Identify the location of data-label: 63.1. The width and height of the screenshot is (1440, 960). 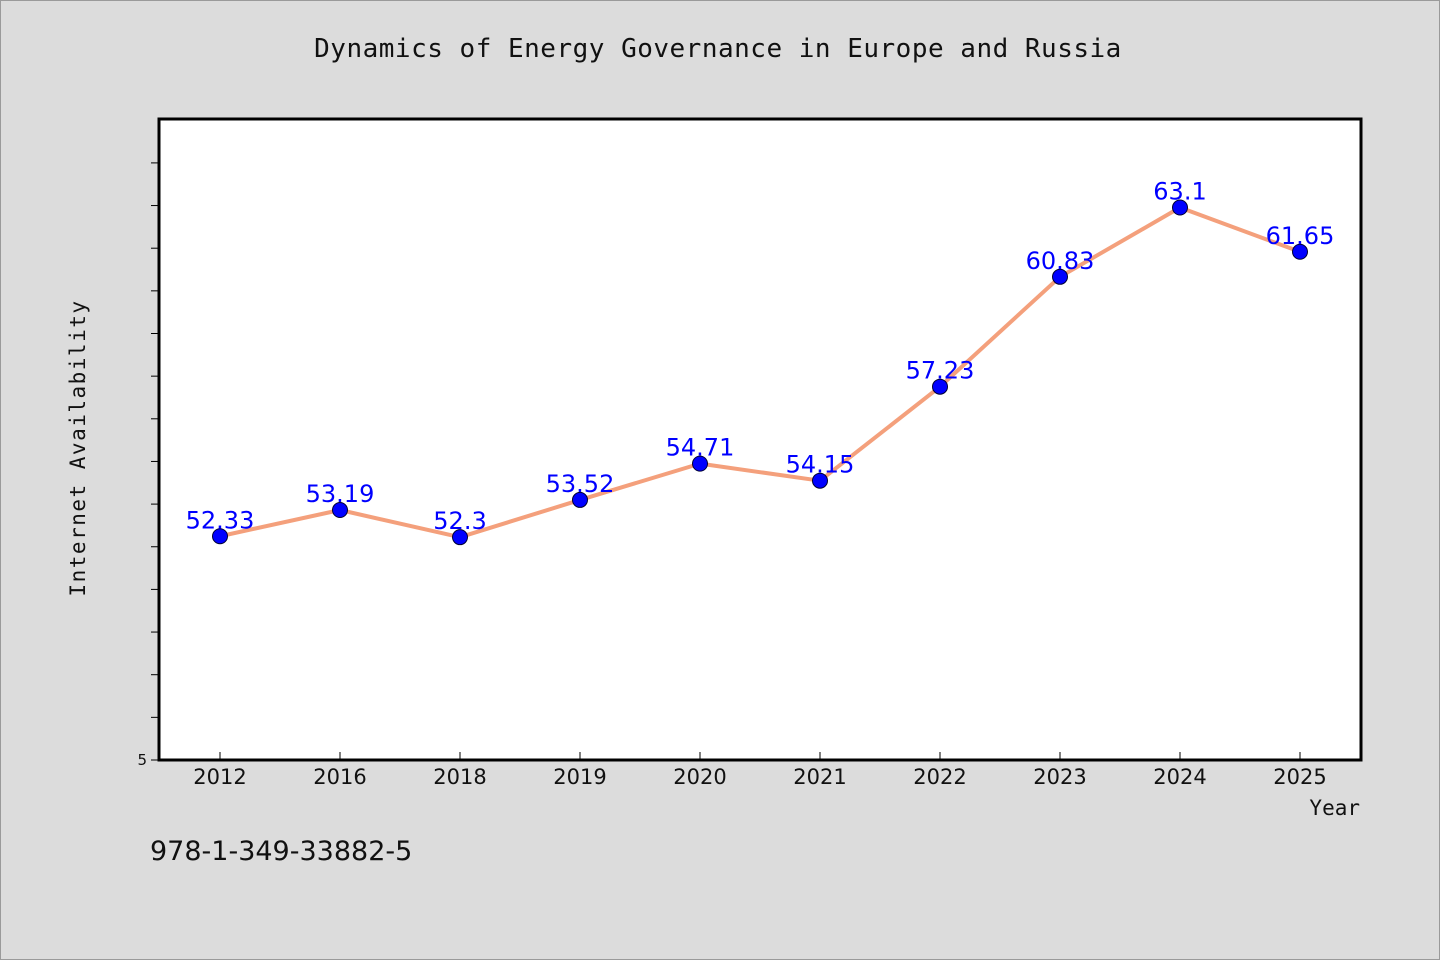
(1179, 192).